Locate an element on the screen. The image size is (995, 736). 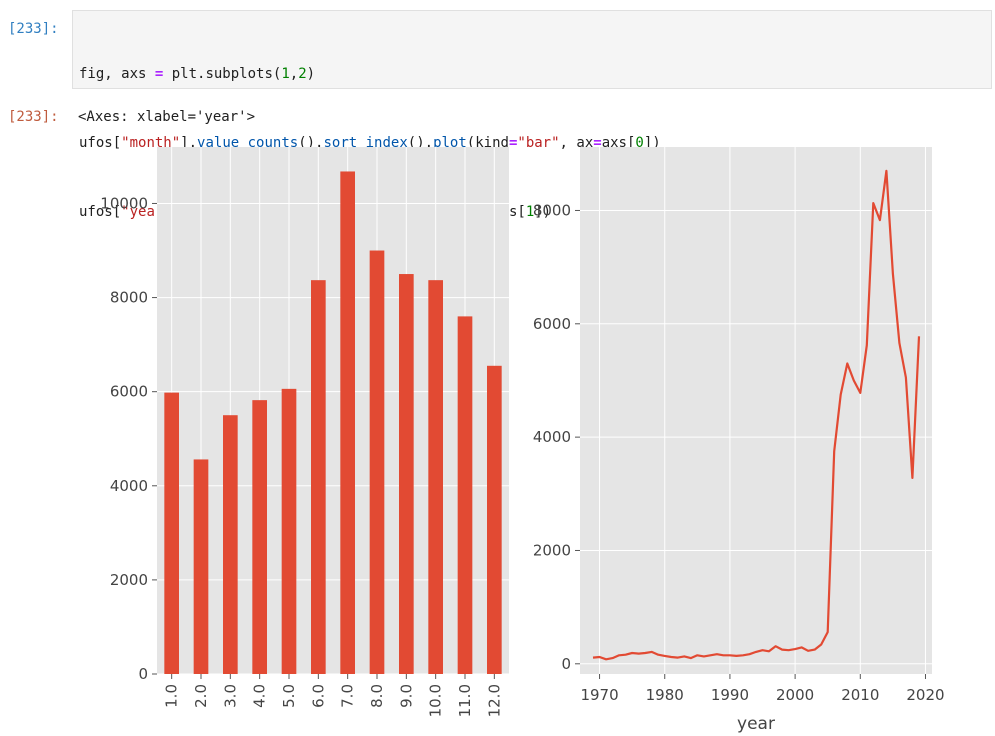
x-tick-label: 12.0 is located at coordinates (494, 700).